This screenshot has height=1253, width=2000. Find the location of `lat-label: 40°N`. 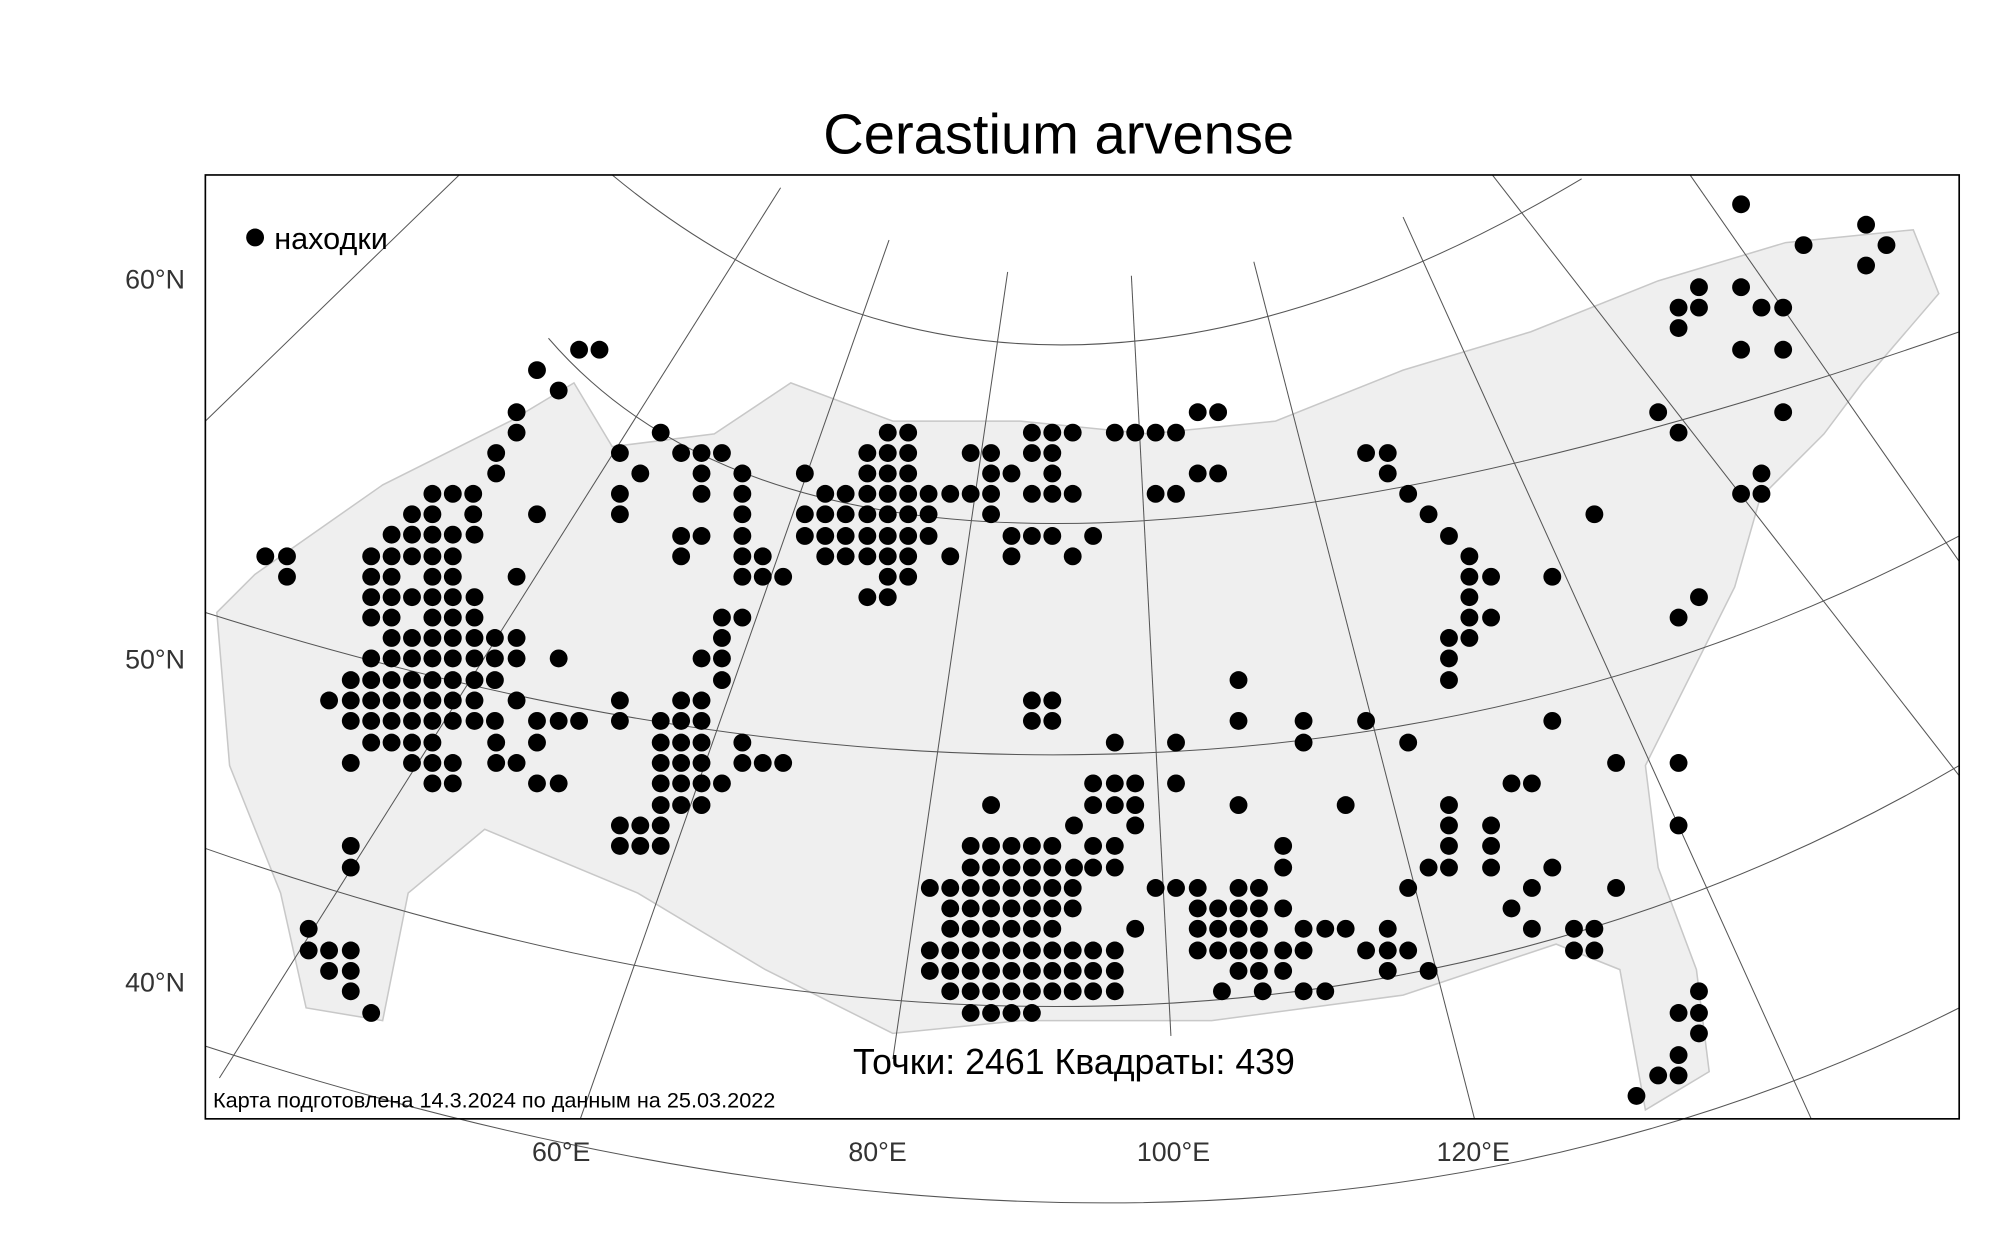

lat-label: 40°N is located at coordinates (155, 982).